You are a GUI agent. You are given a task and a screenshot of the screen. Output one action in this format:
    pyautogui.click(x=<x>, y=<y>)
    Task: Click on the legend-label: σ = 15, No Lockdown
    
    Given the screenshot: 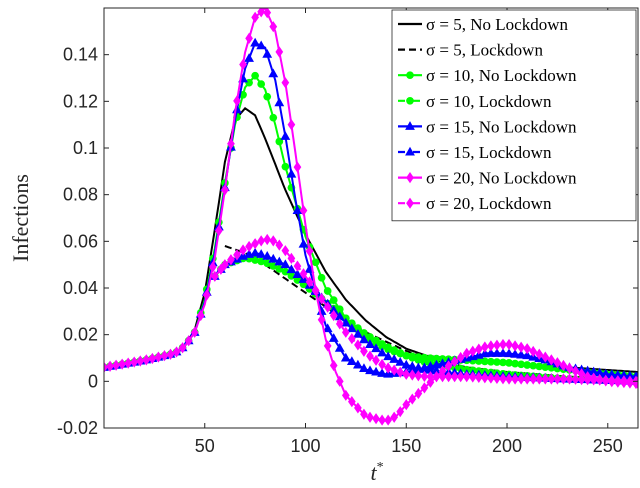 What is the action you would take?
    pyautogui.click(x=501, y=126)
    